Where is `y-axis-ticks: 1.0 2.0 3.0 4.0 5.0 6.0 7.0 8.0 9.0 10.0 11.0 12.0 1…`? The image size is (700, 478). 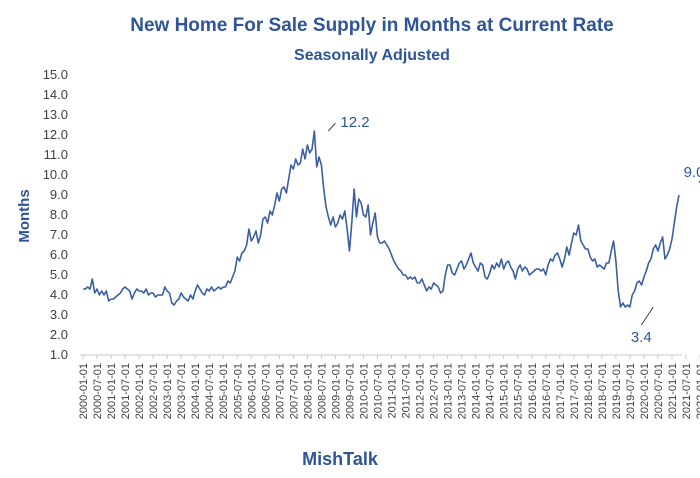 y-axis-ticks: 1.0 2.0 3.0 4.0 5.0 6.0 7.0 8.0 9.0 10.0 11.0 12.0 1… is located at coordinates (55, 214).